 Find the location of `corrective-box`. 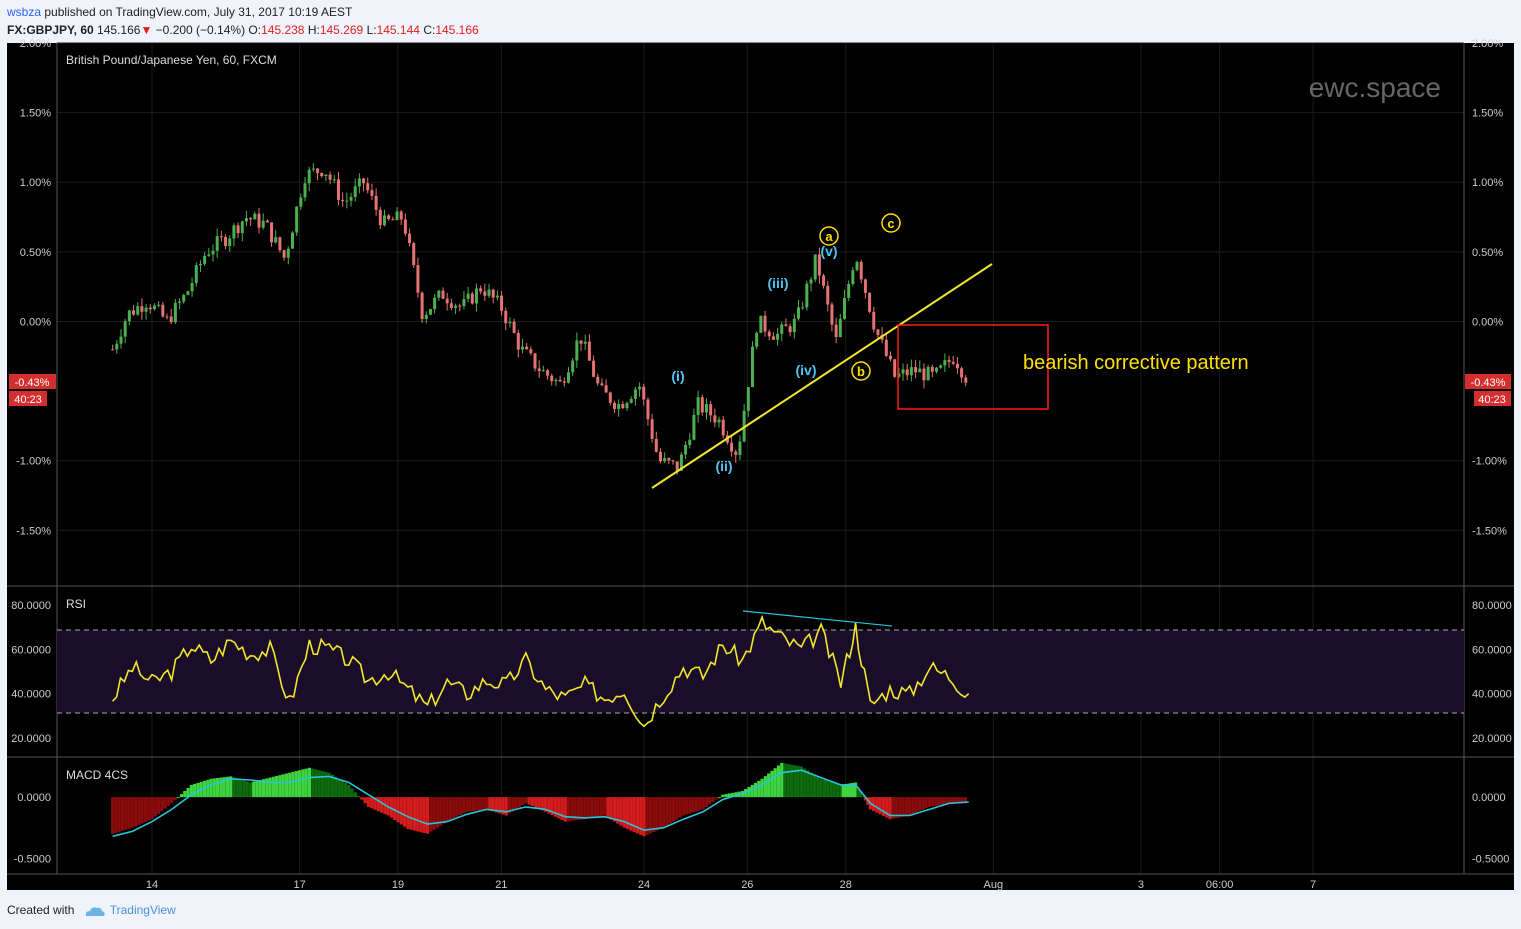

corrective-box is located at coordinates (973, 367).